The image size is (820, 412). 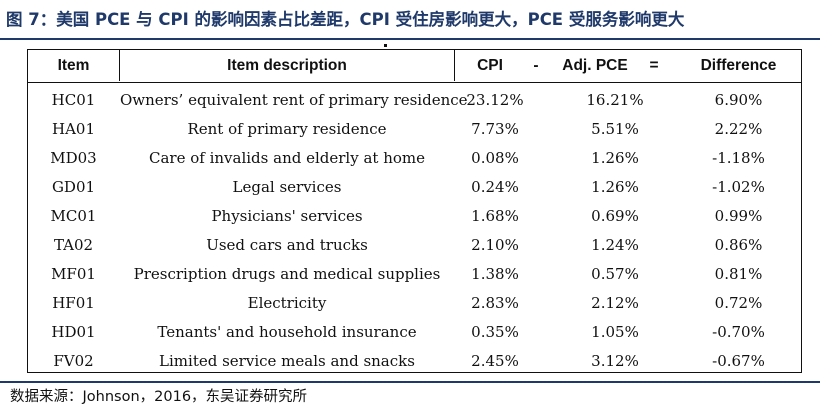 I want to click on header-minus: -, so click(x=536, y=65).